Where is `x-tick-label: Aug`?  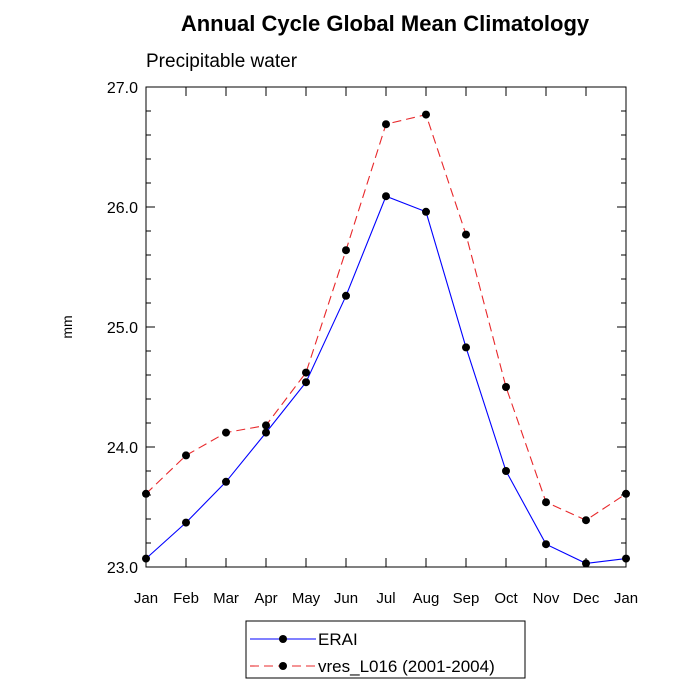
x-tick-label: Aug is located at coordinates (426, 598).